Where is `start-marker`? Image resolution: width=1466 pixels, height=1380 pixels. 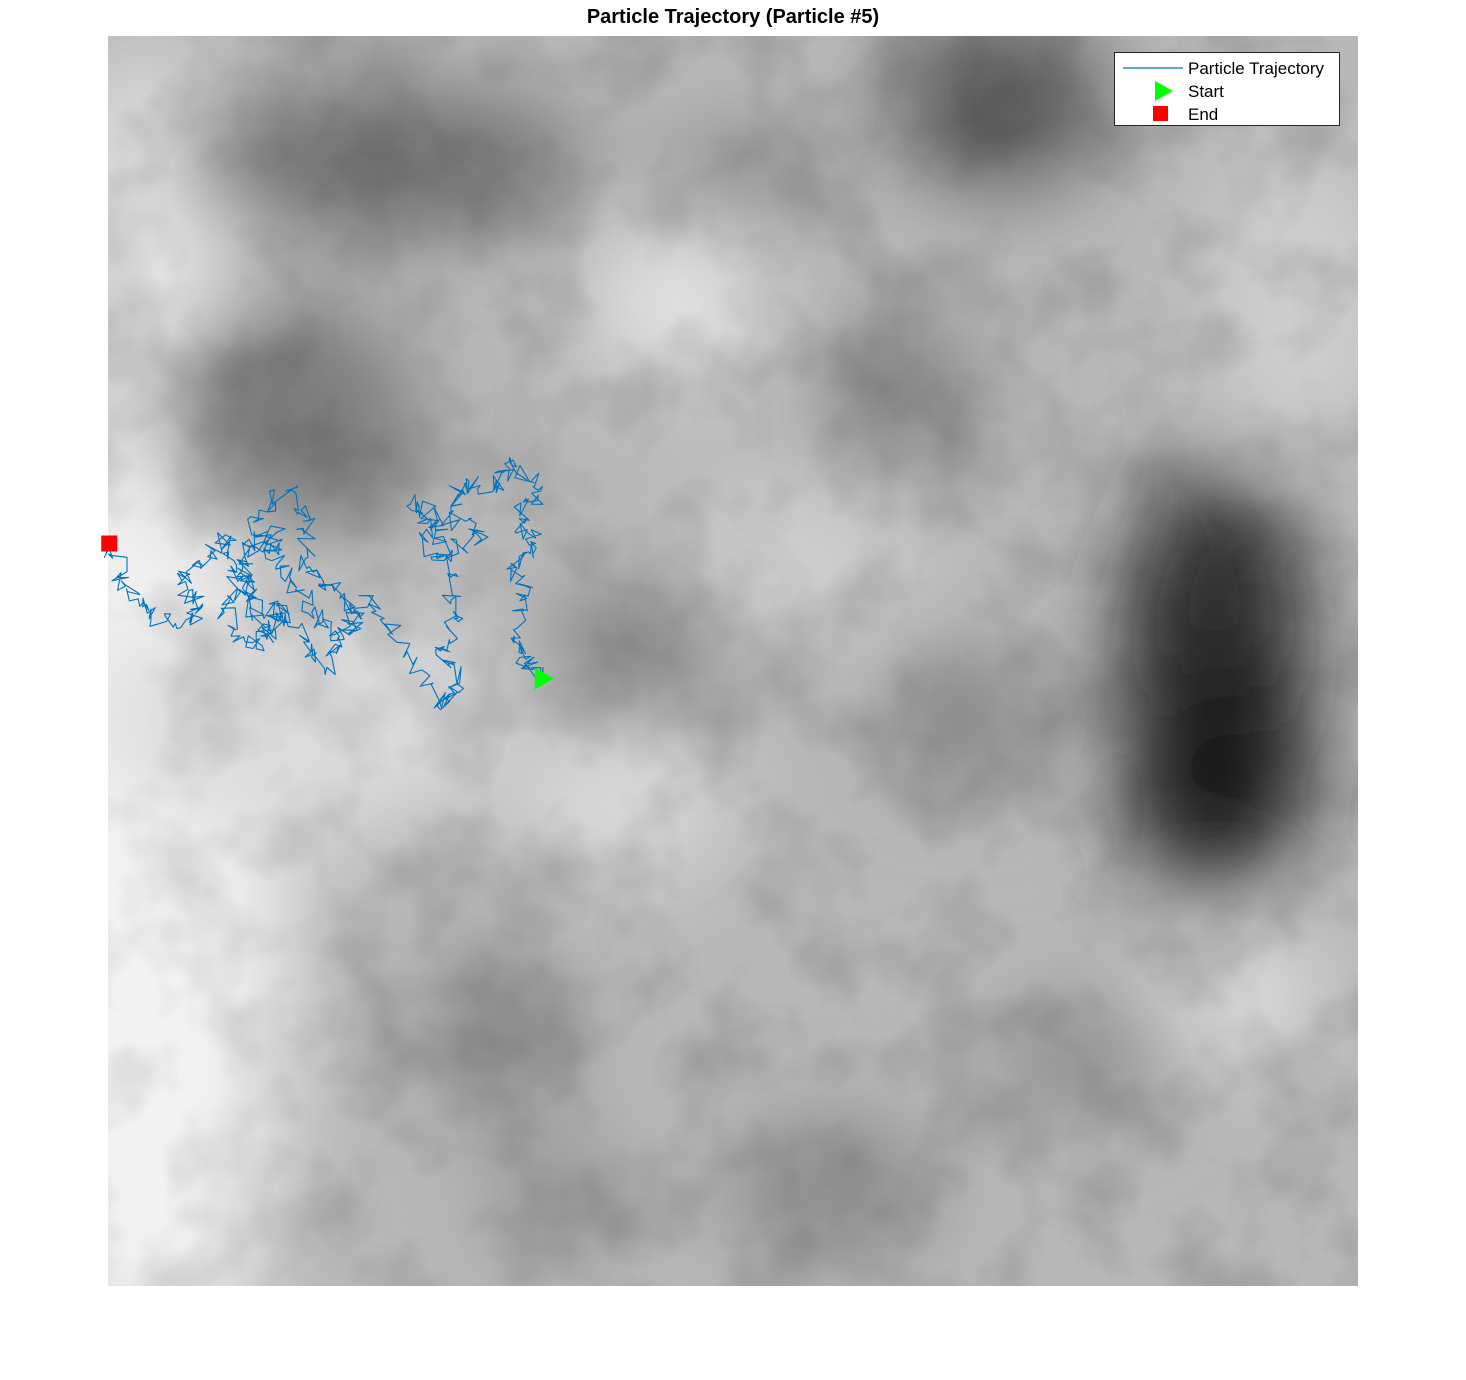 start-marker is located at coordinates (544, 678).